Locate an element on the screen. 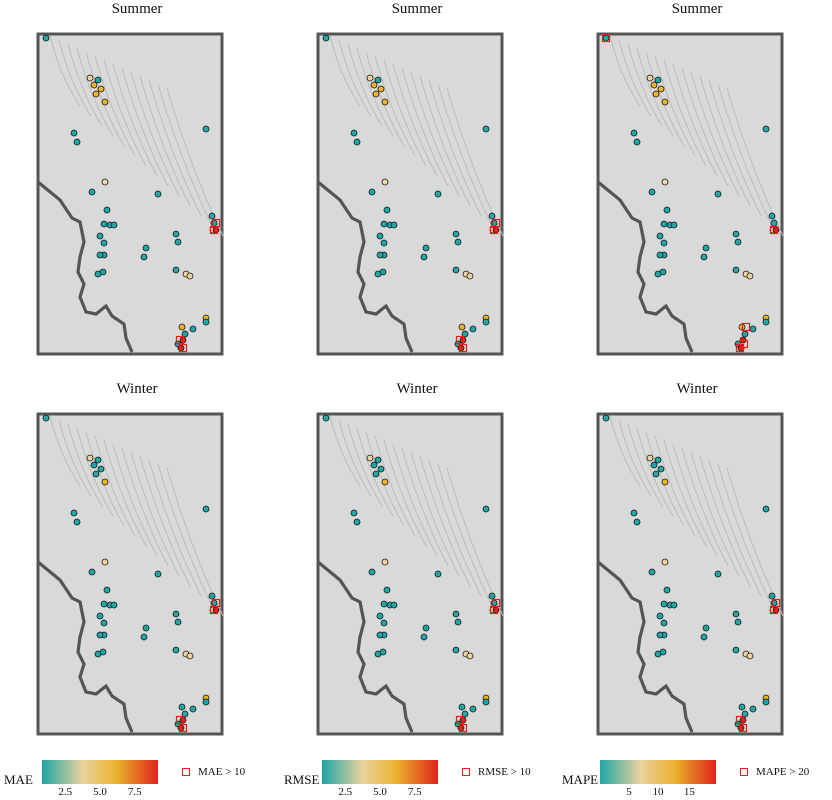  legend-tick: 5 is located at coordinates (629, 792).